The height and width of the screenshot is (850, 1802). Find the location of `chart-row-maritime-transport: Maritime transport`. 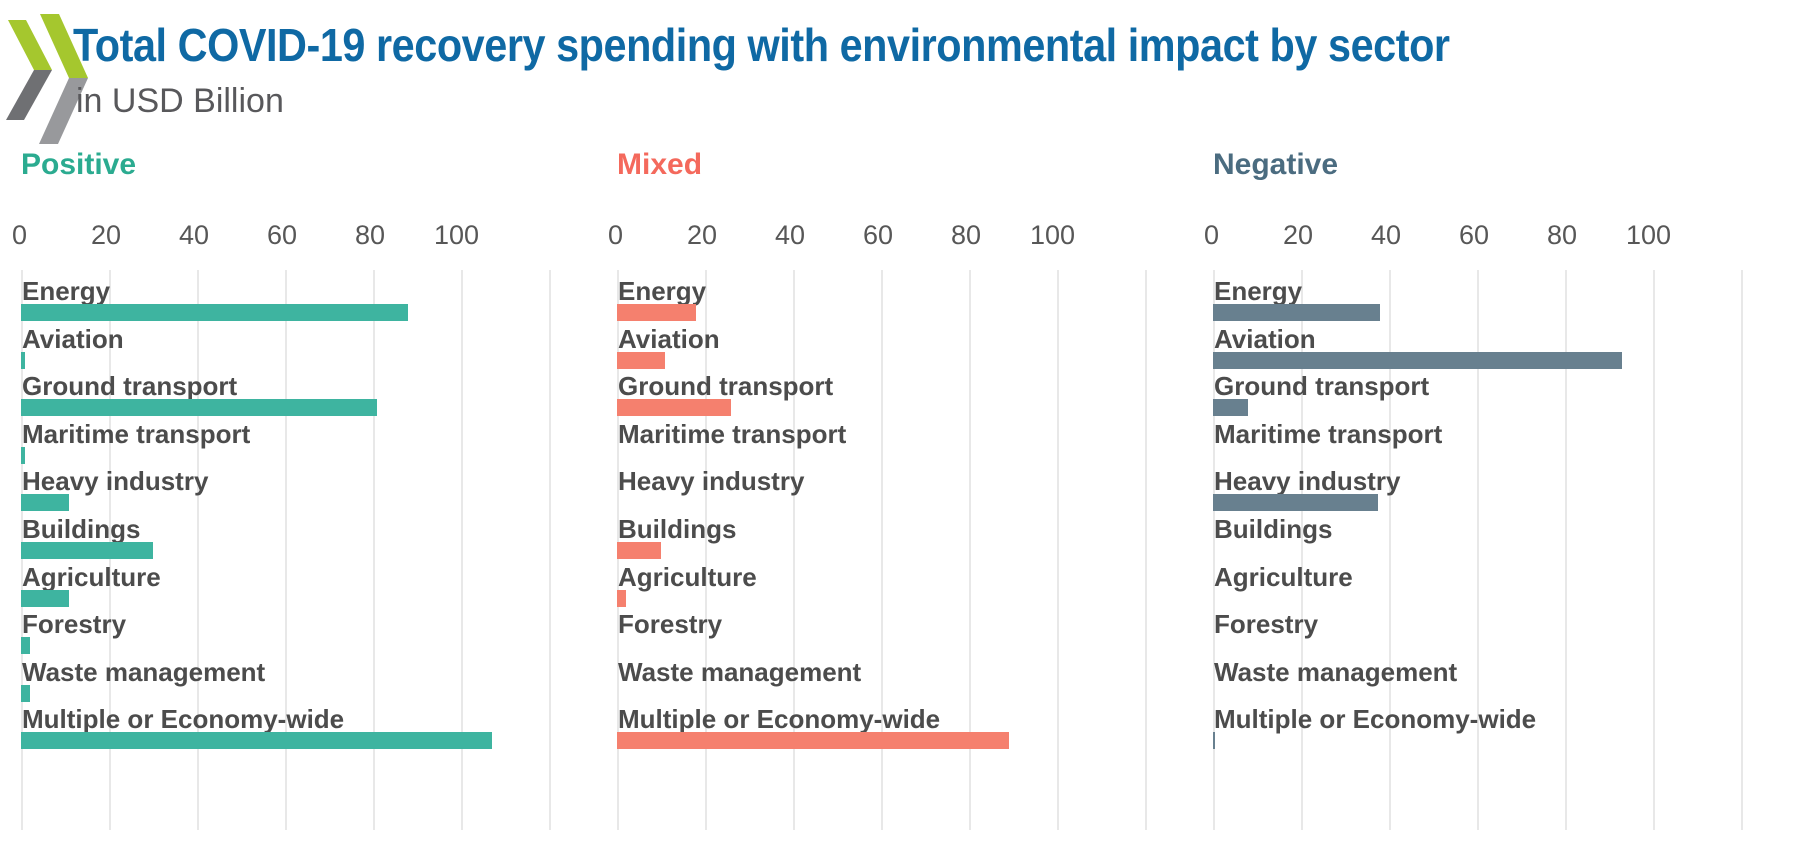

chart-row-maritime-transport: Maritime transport is located at coordinates (301, 442).